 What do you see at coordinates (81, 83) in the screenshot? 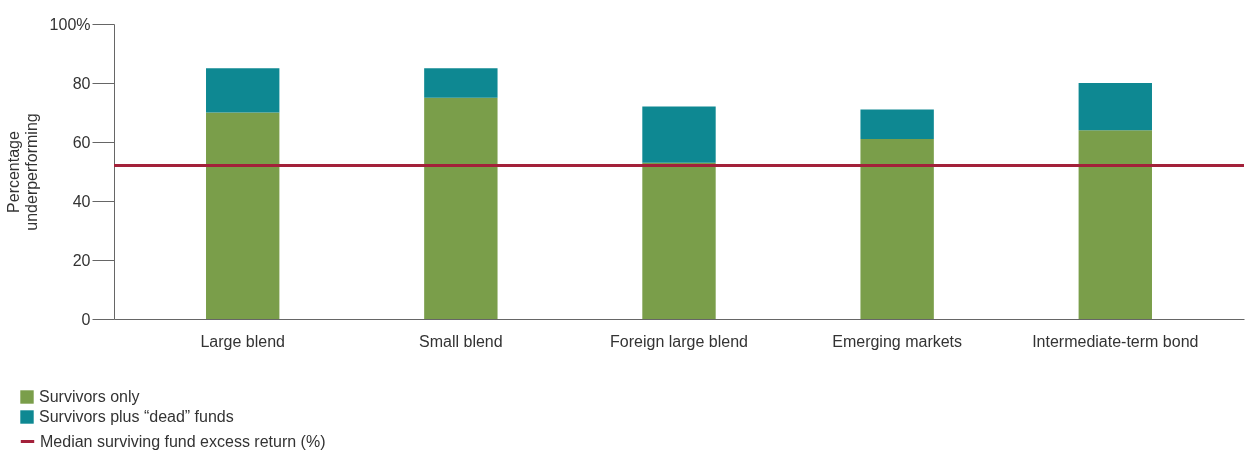
I see `y-tick-label: 80` at bounding box center [81, 83].